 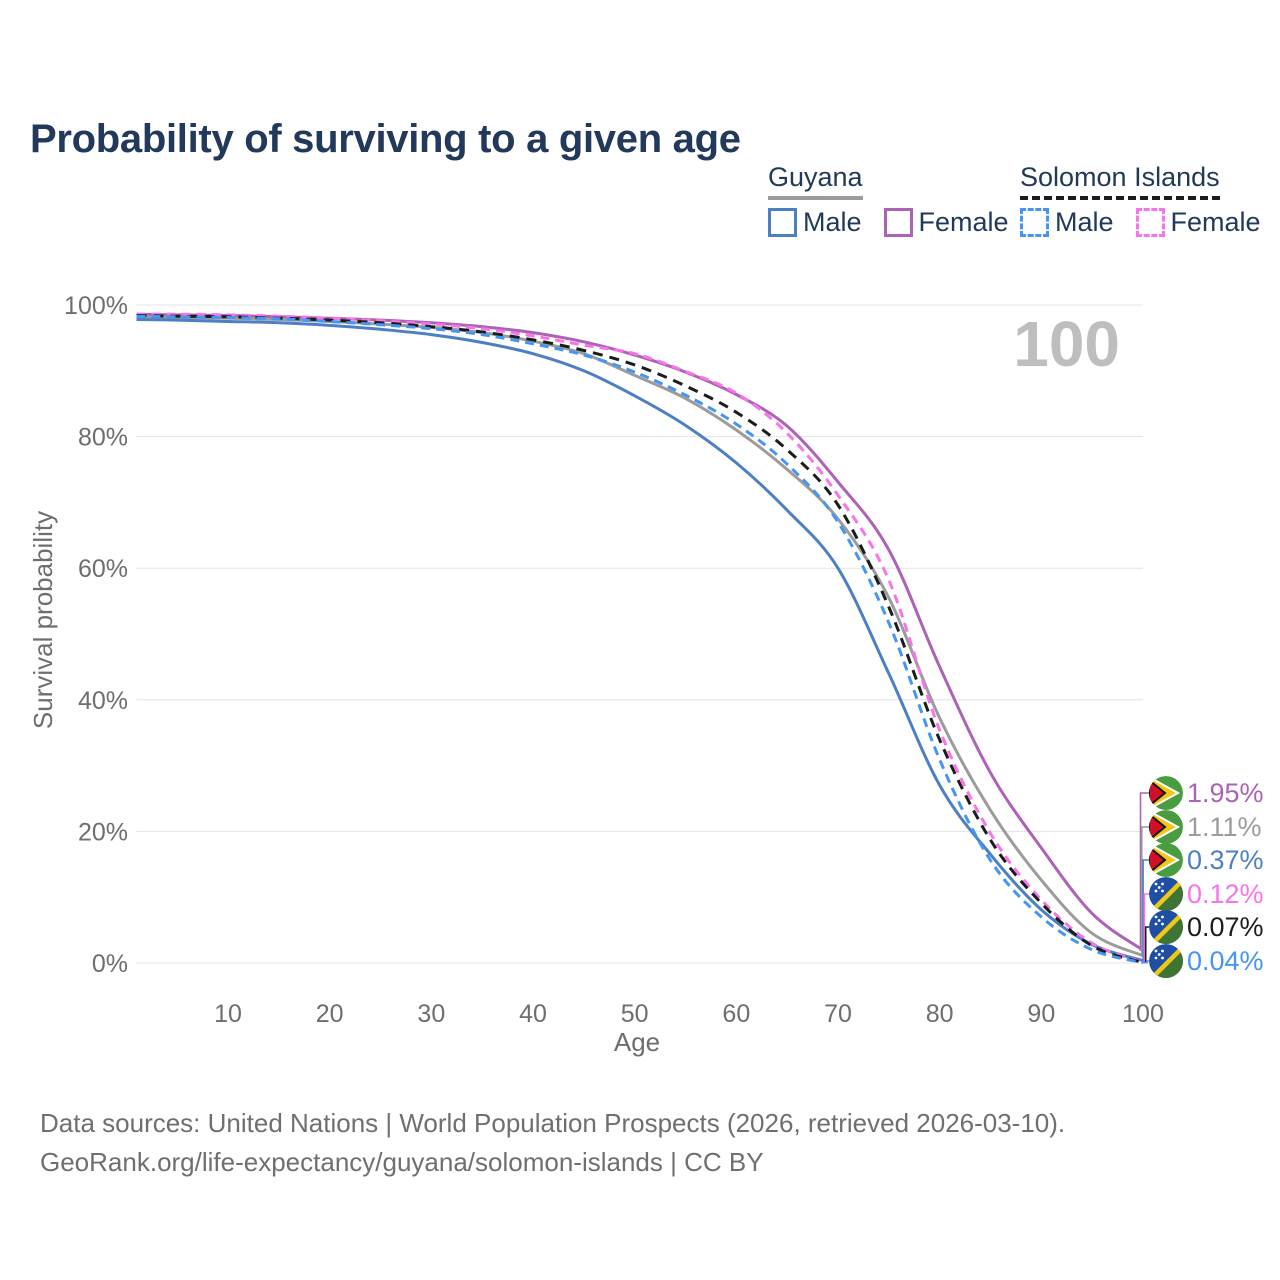 I want to click on end-value-label-solomon-islands-both: 0.07%, so click(x=1225, y=927).